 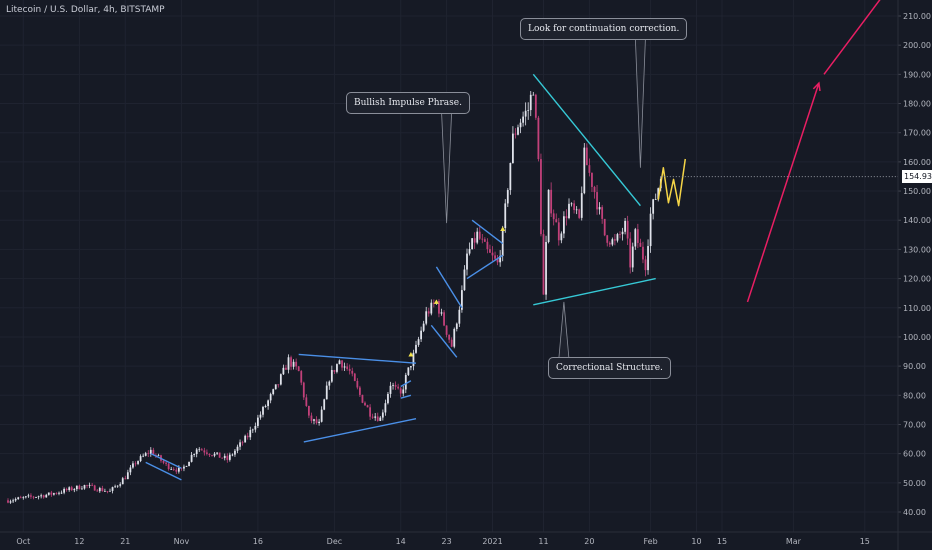 I want to click on projection-arrowhead, so click(x=816, y=86).